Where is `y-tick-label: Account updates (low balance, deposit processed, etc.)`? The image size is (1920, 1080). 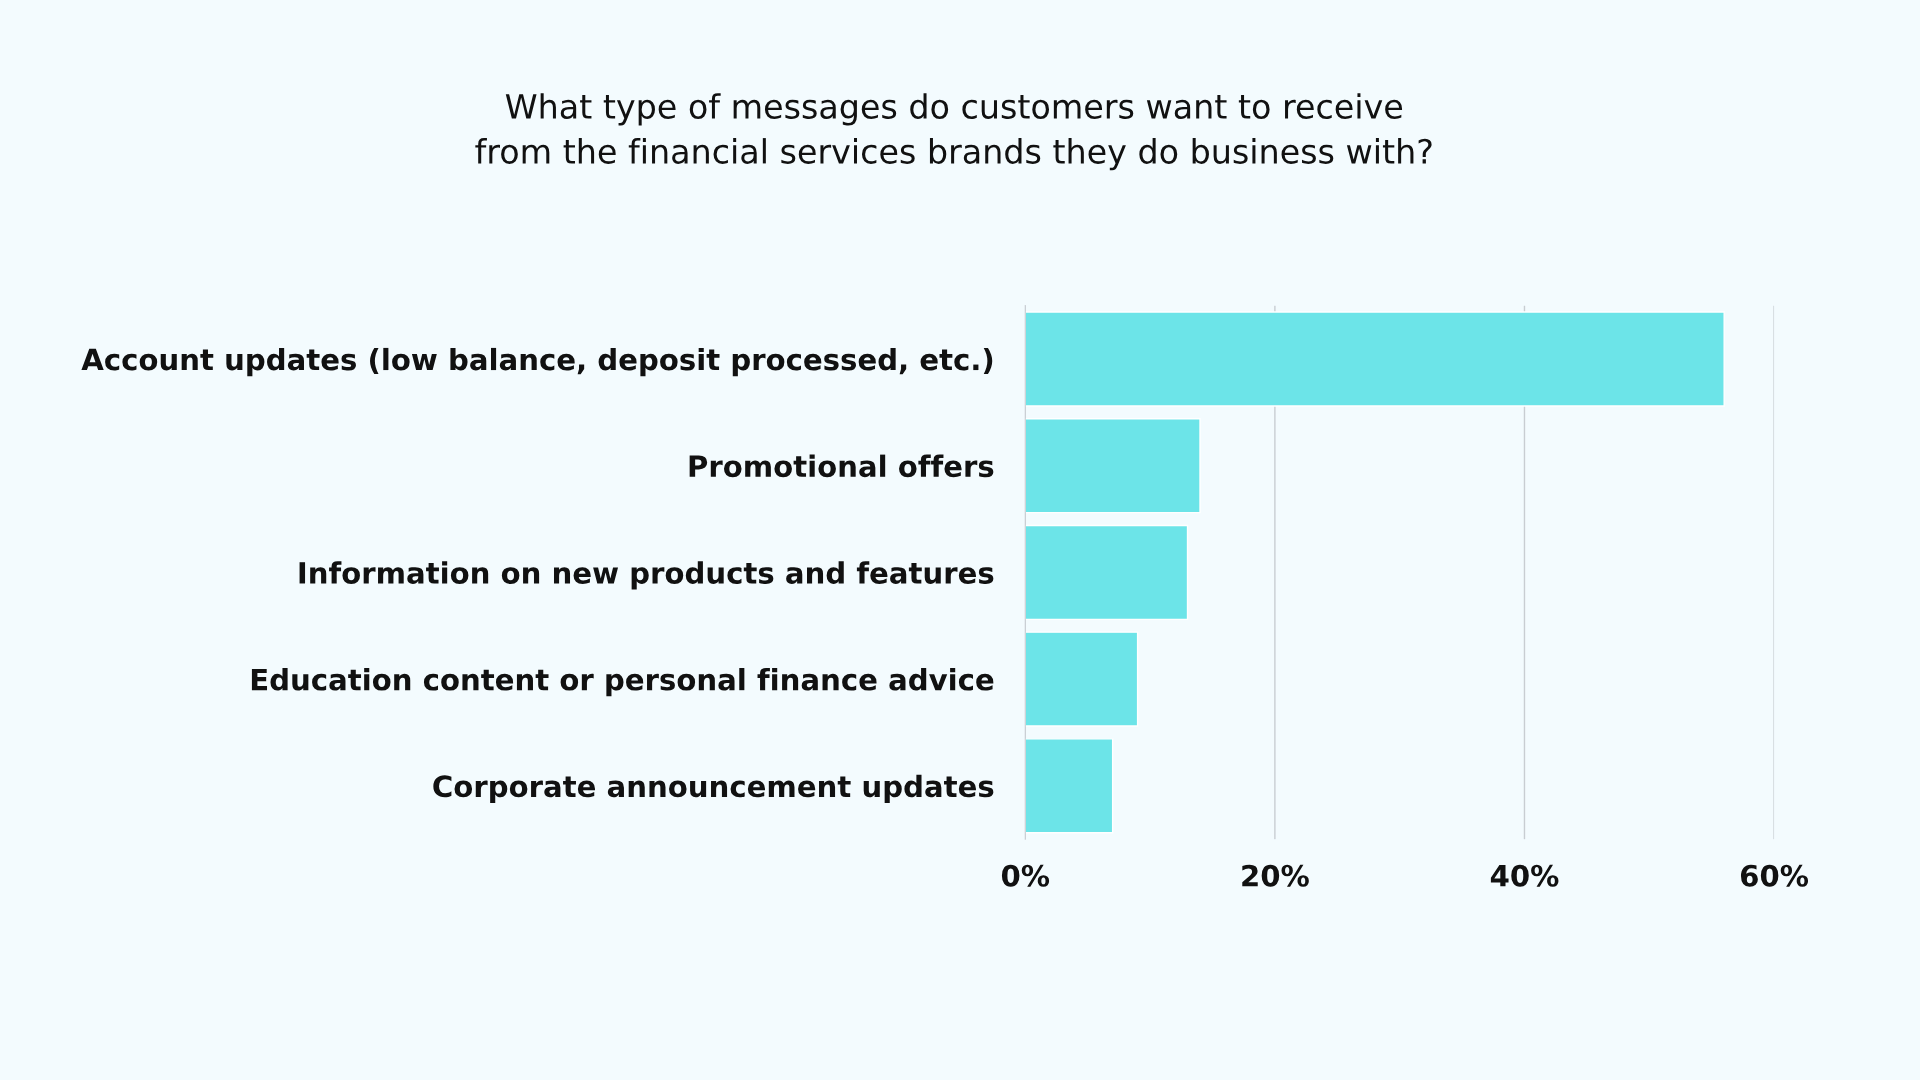
y-tick-label: Account updates (low balance, deposit processed, etc.) is located at coordinates (537, 362).